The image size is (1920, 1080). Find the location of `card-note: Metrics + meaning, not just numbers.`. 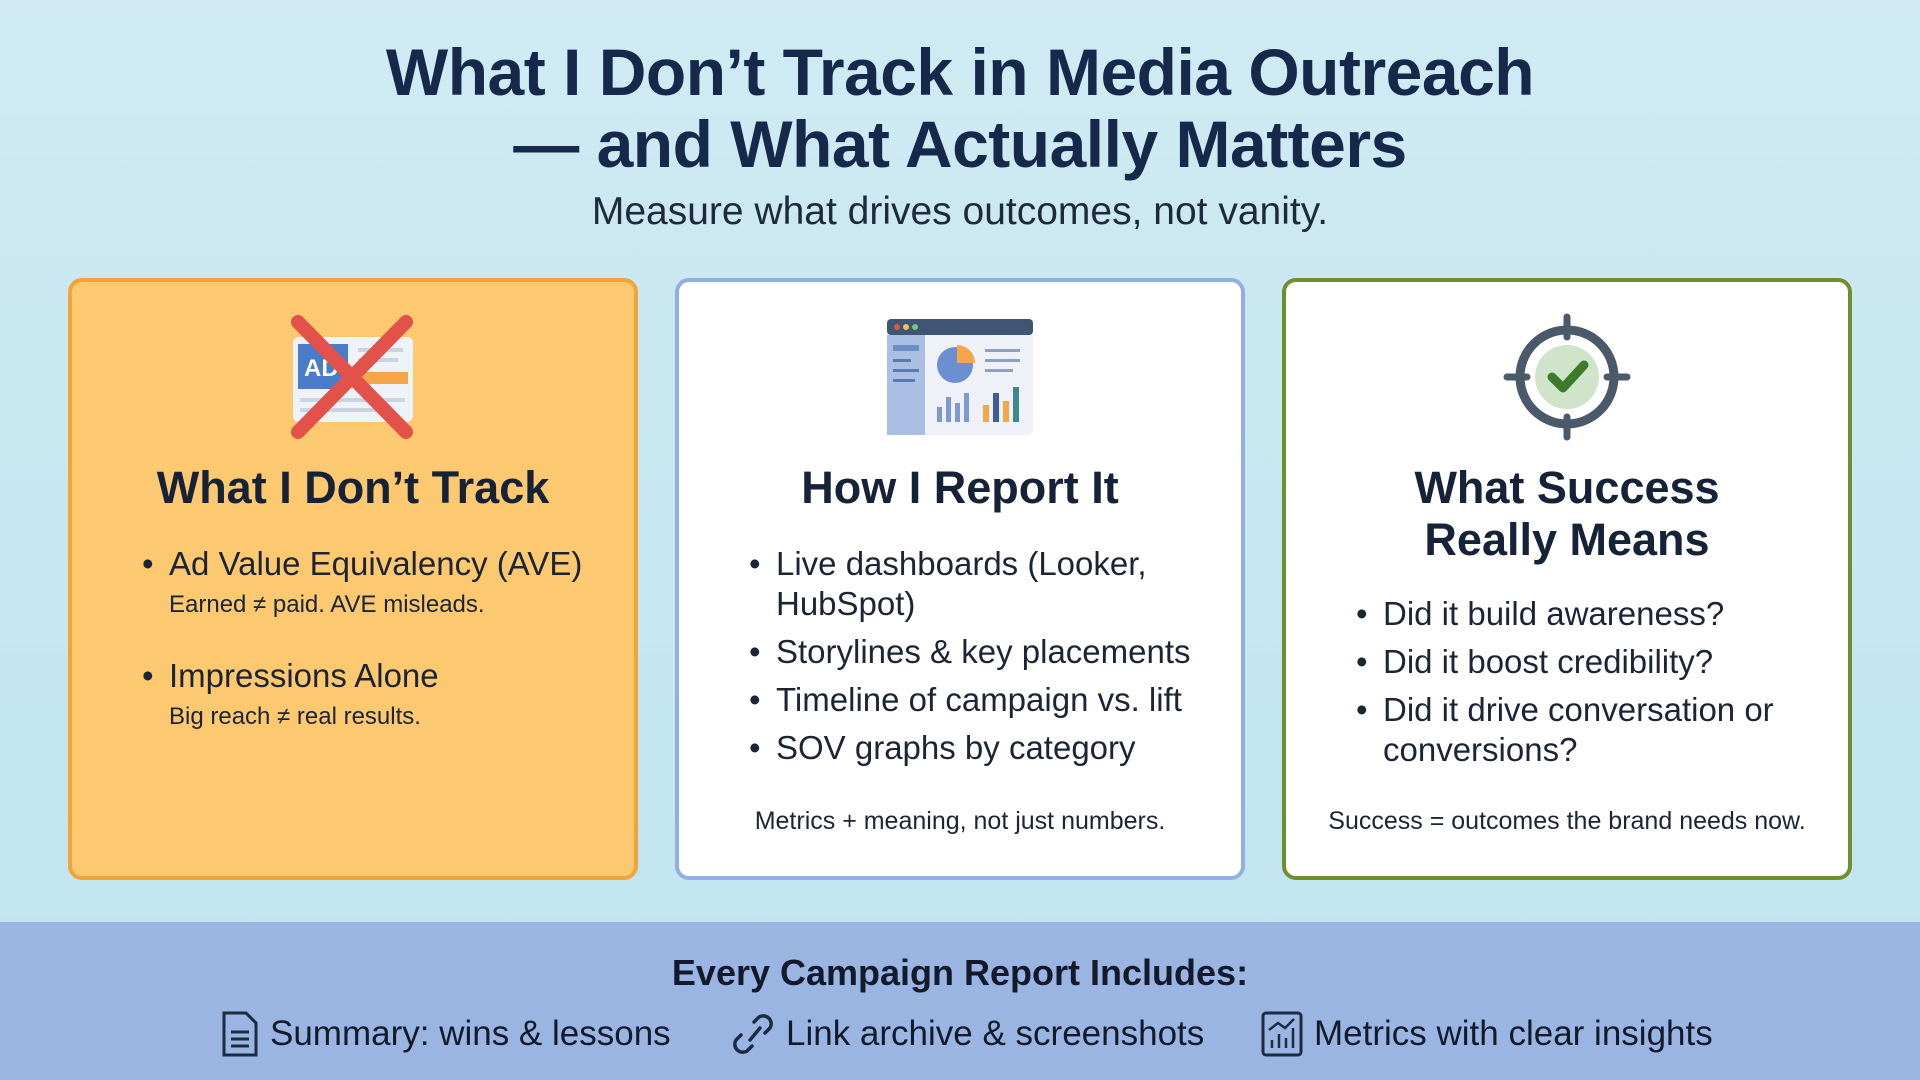

card-note: Metrics + meaning, not just numbers. is located at coordinates (960, 821).